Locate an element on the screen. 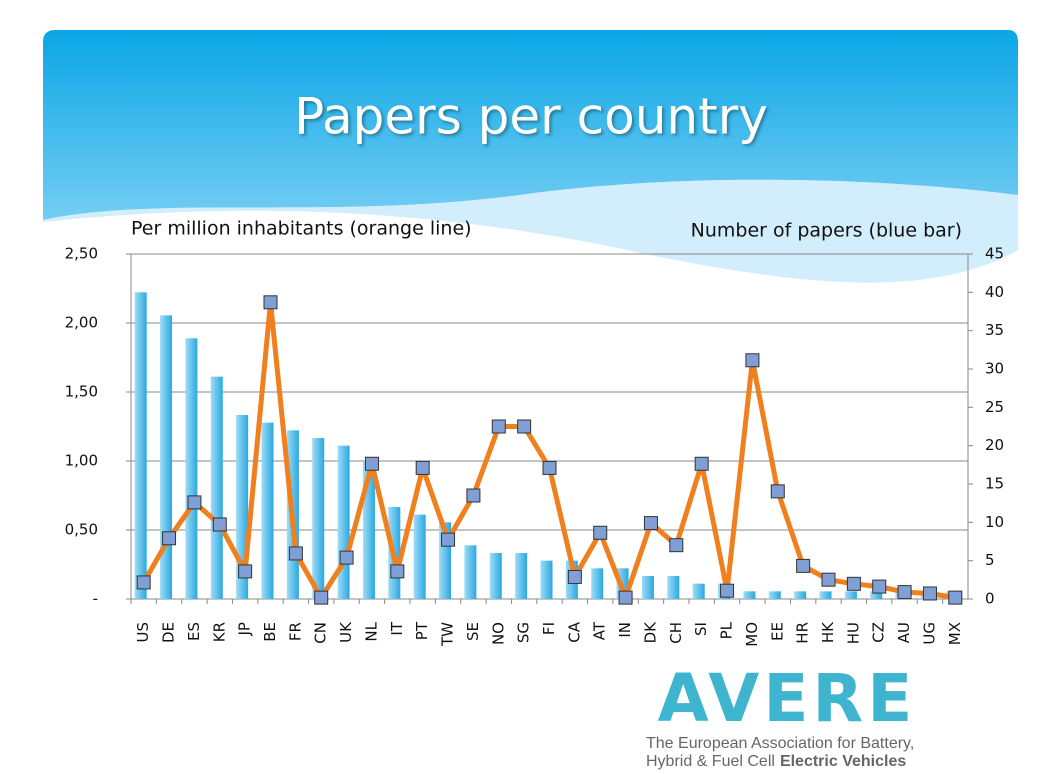  y2-tick-label: 25 is located at coordinates (994, 407).